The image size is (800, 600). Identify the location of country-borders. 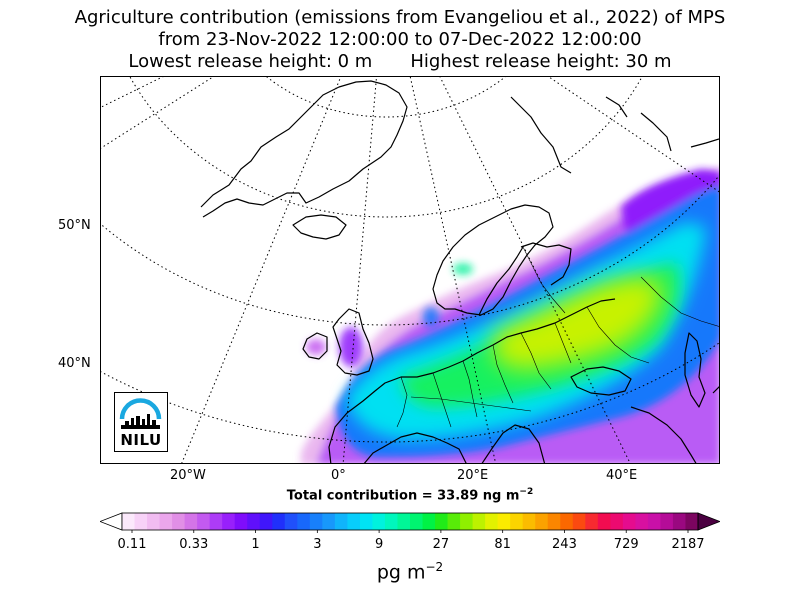
(557, 337).